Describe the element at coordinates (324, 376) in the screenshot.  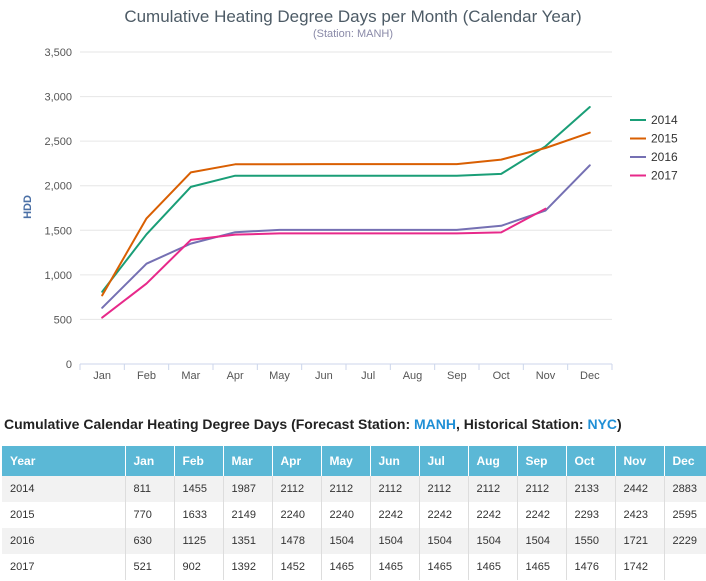
I see `x-tick-label: Jun` at that location.